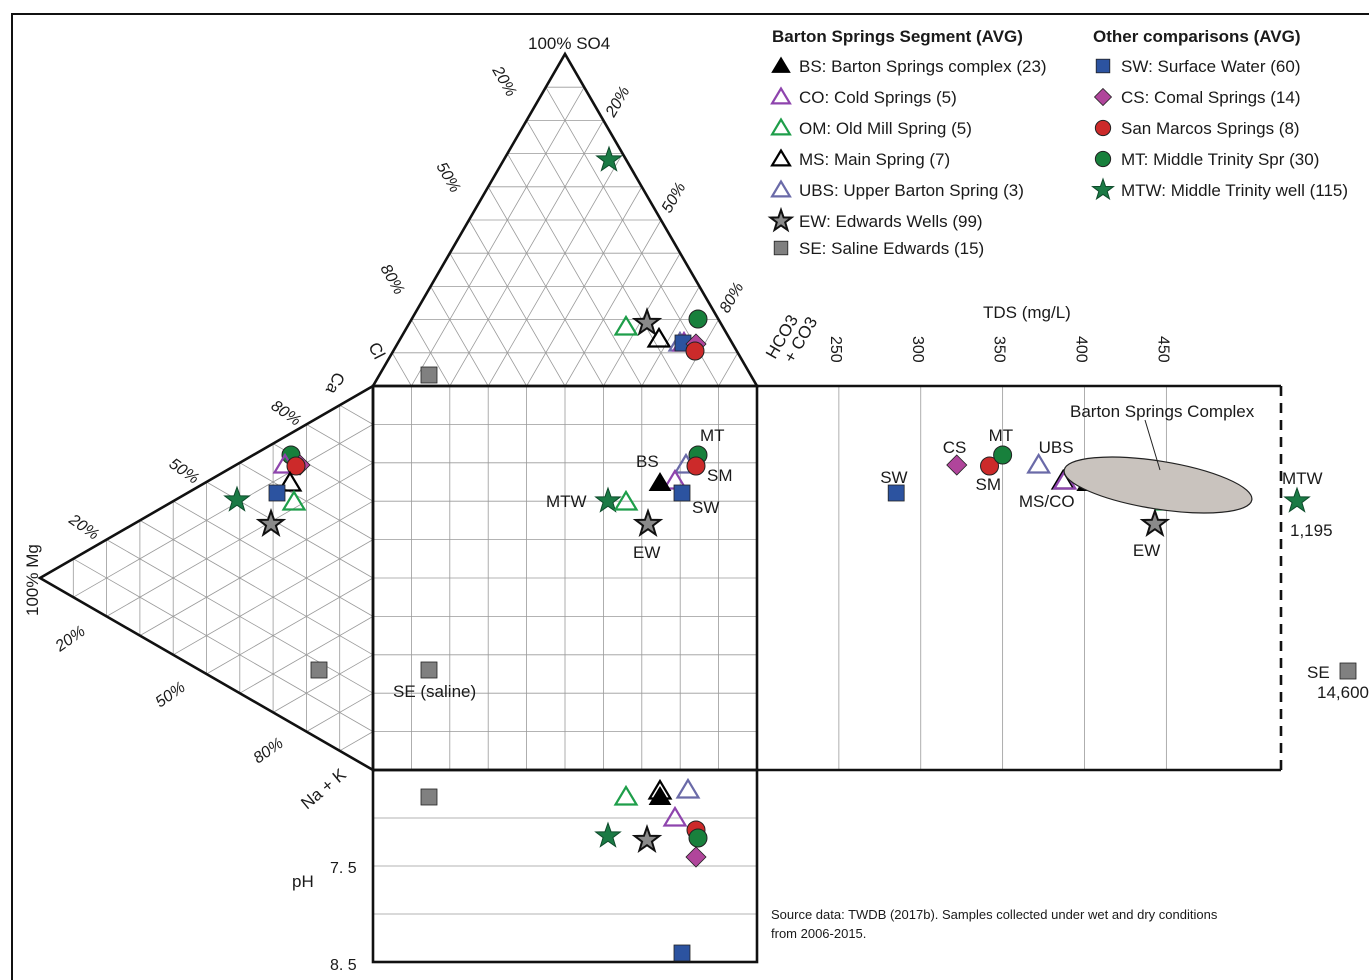  I want to click on tds-marker-mtw-offscale, so click(1297, 499).